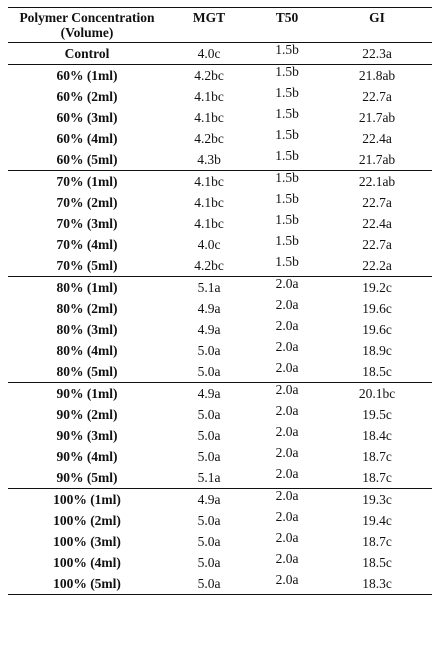 The height and width of the screenshot is (664, 443). I want to click on cell-mgt: 5.1a, so click(209, 478).